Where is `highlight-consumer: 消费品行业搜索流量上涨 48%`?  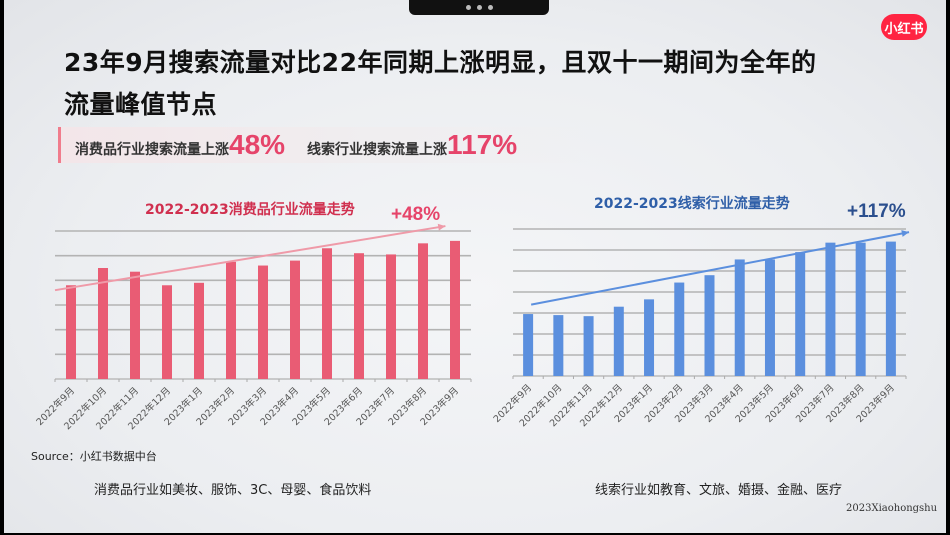
highlight-consumer: 消费品行业搜索流量上涨 48% is located at coordinates (180, 145).